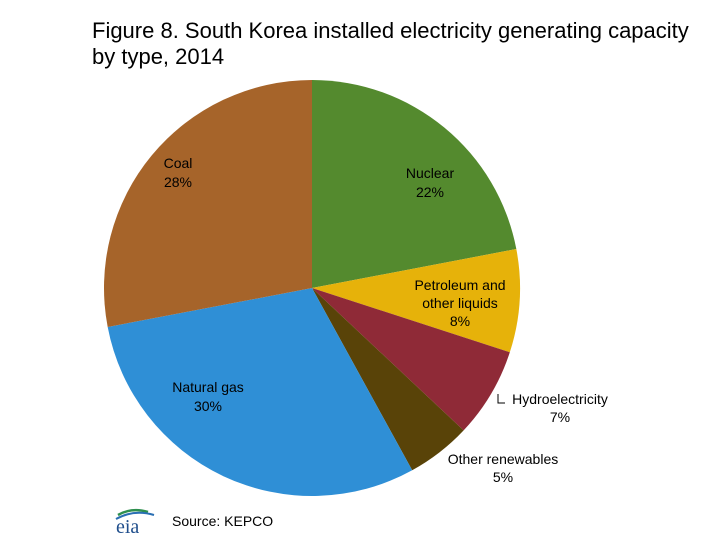 This screenshot has width=723, height=541. What do you see at coordinates (430, 182) in the screenshot?
I see `slice-label-nuclear: Nuclear 22%` at bounding box center [430, 182].